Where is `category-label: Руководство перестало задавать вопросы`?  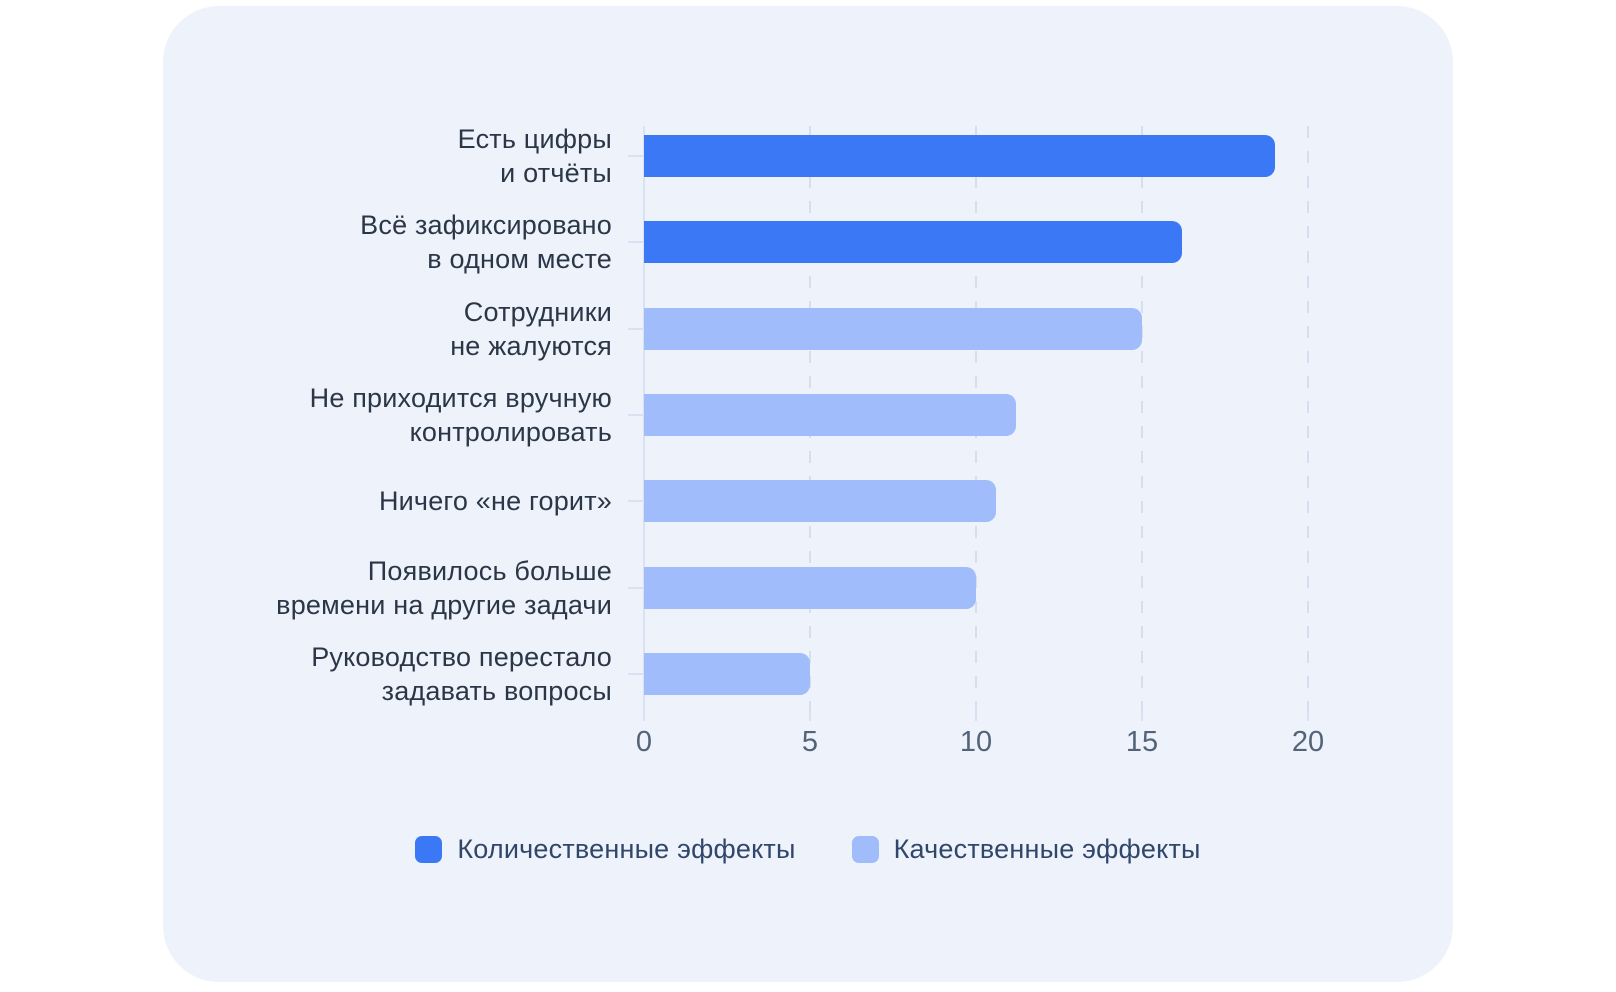
category-label: Руководство перестало задавать вопросы is located at coordinates (387, 674).